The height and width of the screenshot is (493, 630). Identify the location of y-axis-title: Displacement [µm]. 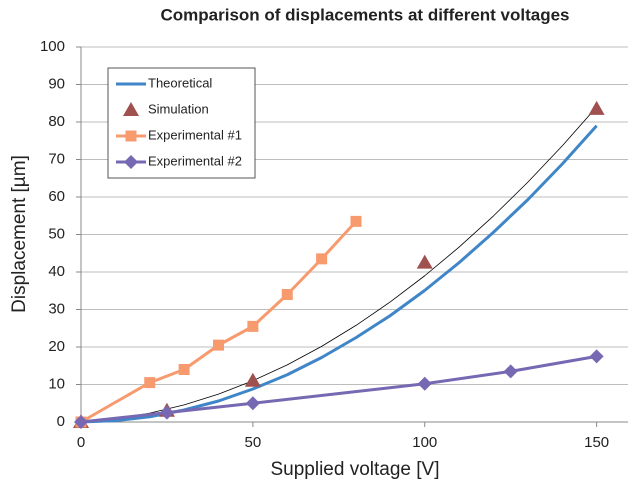
(19, 234).